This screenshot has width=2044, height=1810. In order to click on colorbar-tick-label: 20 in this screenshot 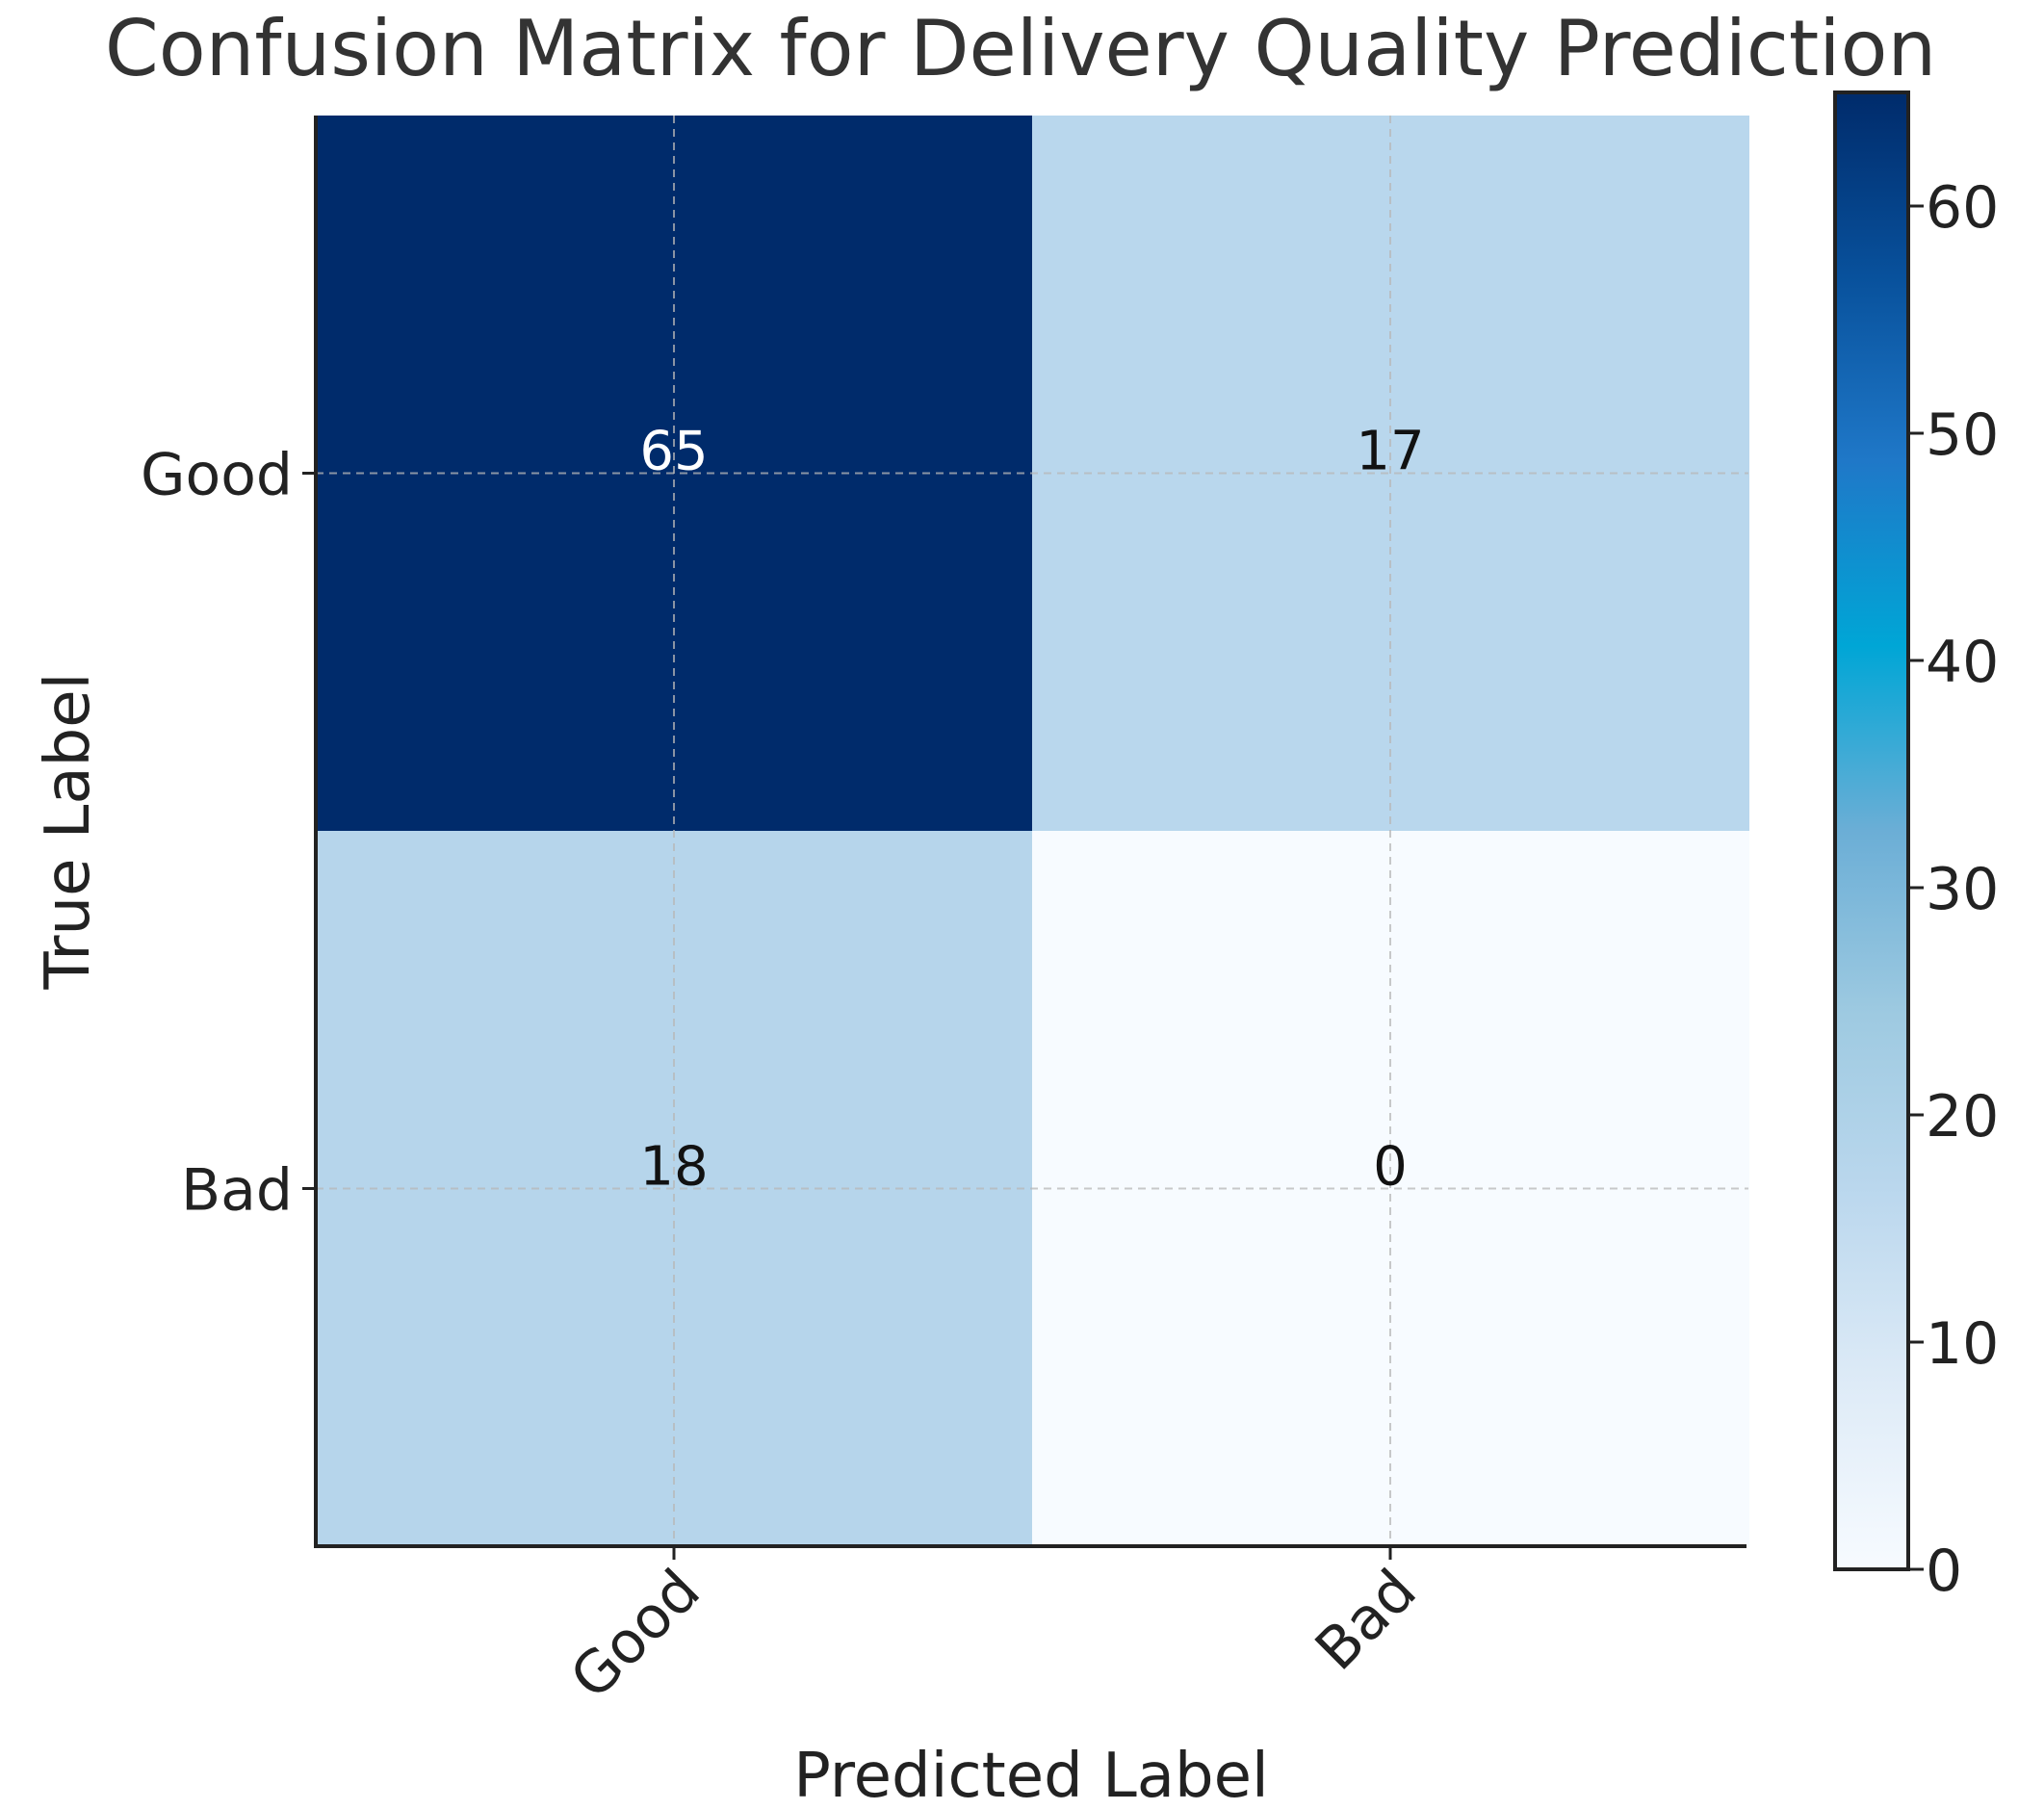, I will do `click(1963, 1117)`.